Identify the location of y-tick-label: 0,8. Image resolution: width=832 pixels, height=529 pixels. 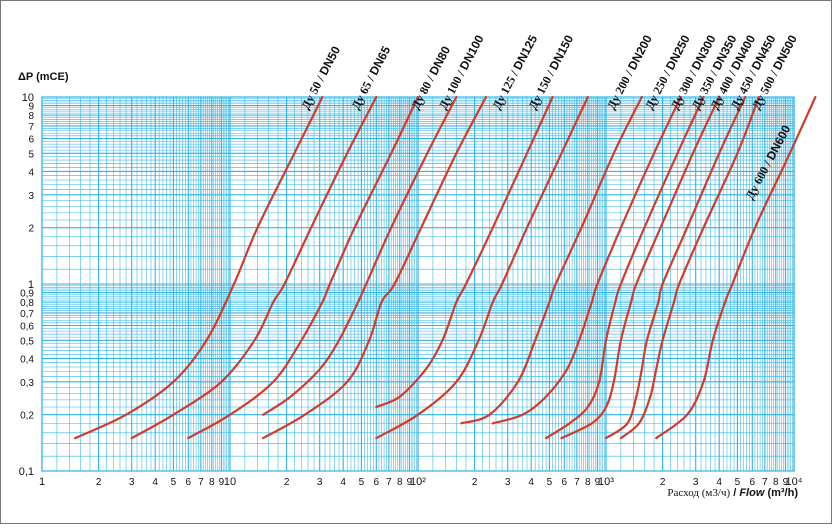
(27, 303).